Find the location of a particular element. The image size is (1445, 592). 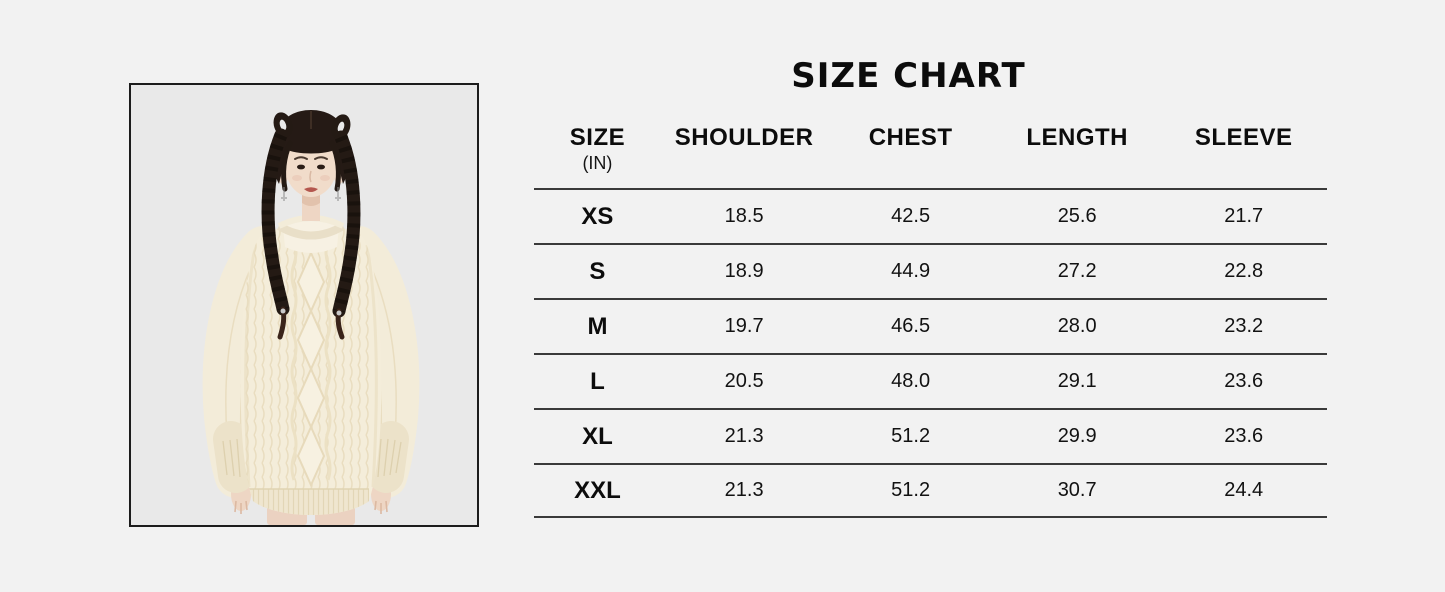

measurement-value: 25.6 is located at coordinates (1077, 216).